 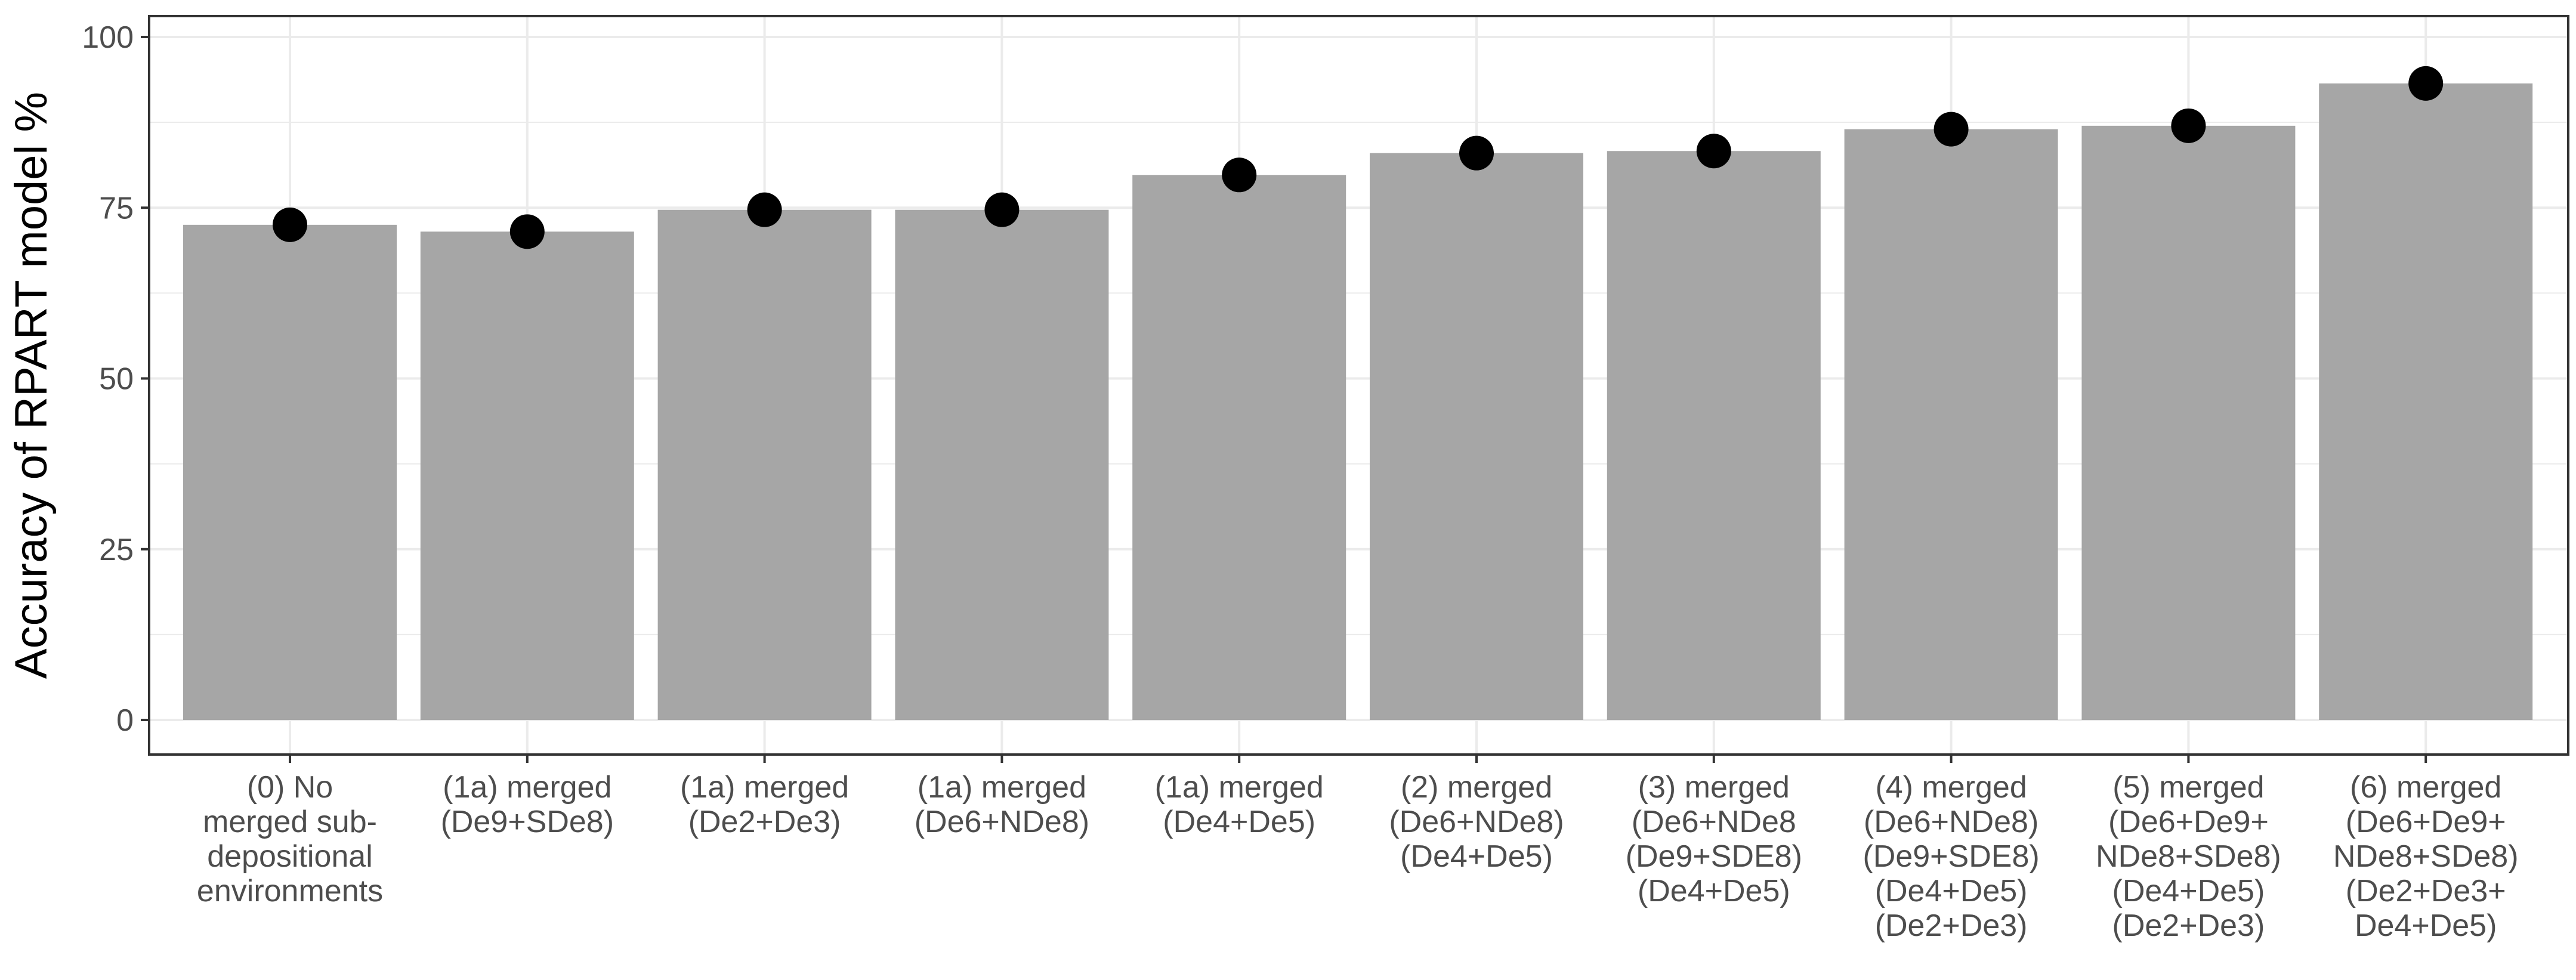 What do you see at coordinates (108, 37) in the screenshot?
I see `y-tick-label: 100` at bounding box center [108, 37].